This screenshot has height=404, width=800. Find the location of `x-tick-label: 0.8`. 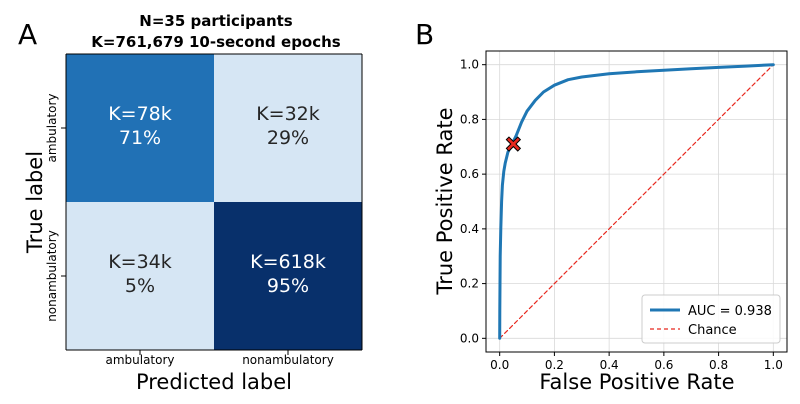

x-tick-label: 0.8 is located at coordinates (718, 365).